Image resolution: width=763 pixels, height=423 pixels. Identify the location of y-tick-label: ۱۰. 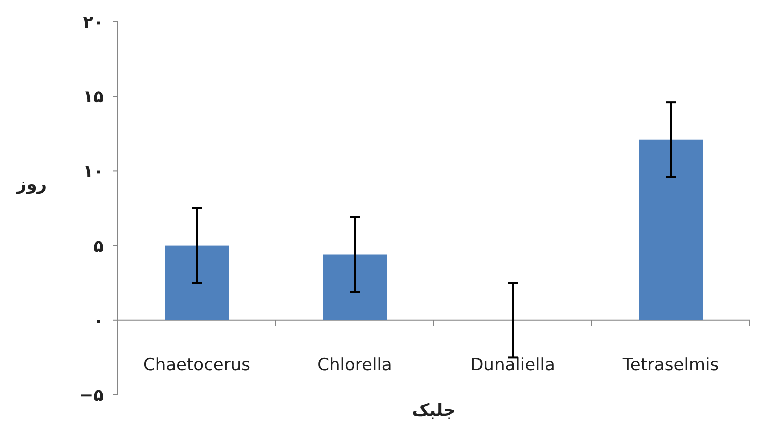
(93, 172).